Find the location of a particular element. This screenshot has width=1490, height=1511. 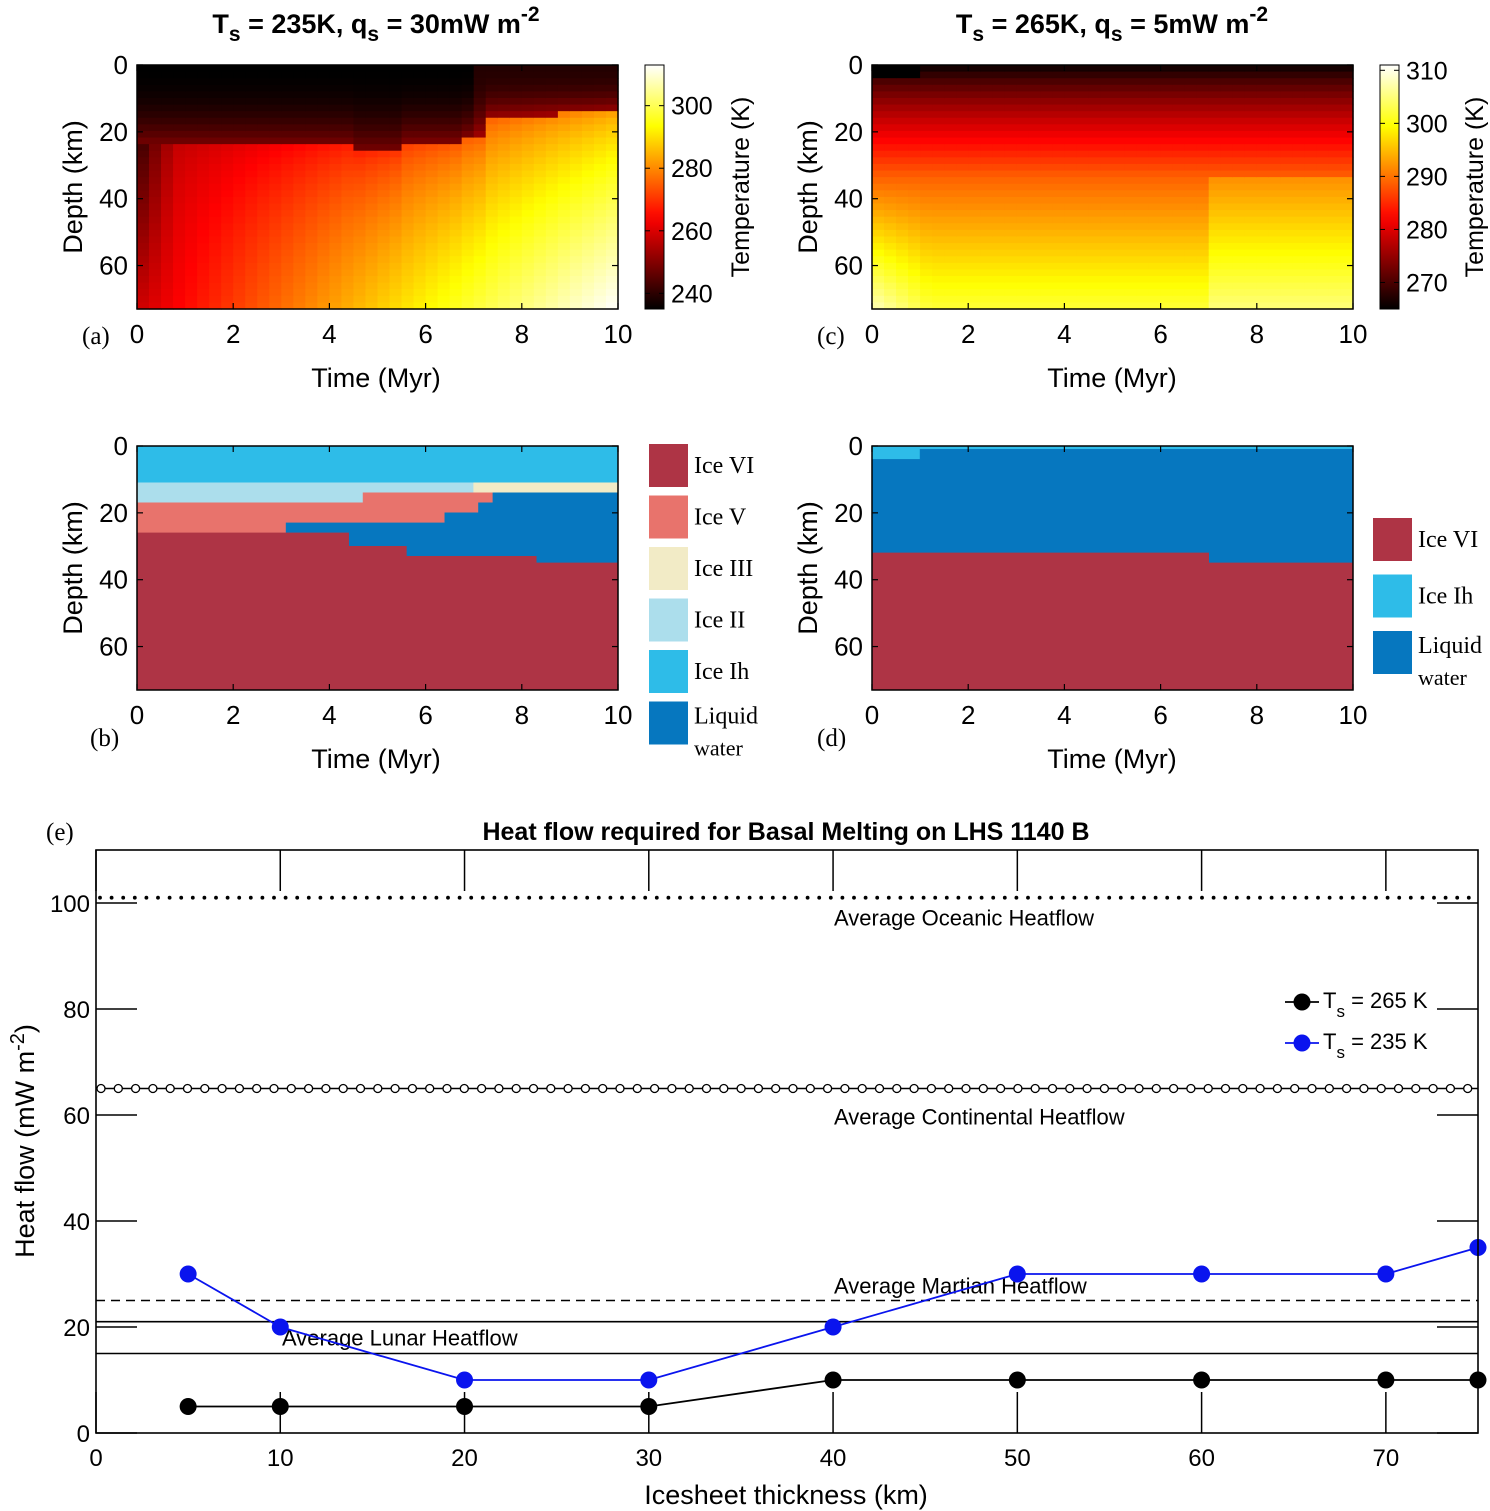

y-tick-label: 0 is located at coordinates (83, 1434).